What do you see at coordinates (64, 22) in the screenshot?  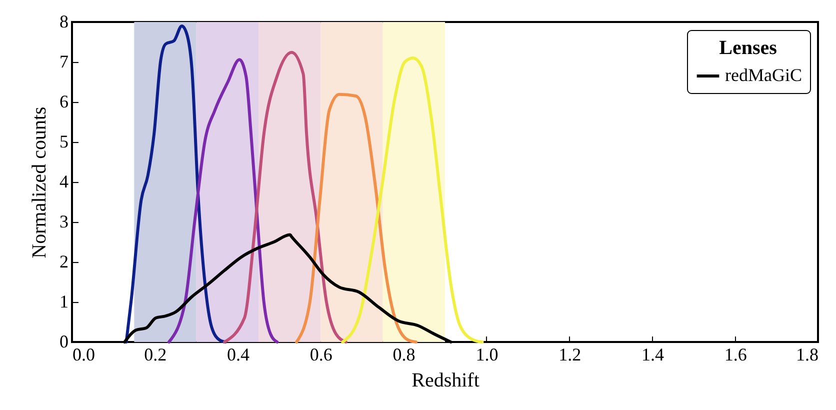 I see `y-tick-label: 8` at bounding box center [64, 22].